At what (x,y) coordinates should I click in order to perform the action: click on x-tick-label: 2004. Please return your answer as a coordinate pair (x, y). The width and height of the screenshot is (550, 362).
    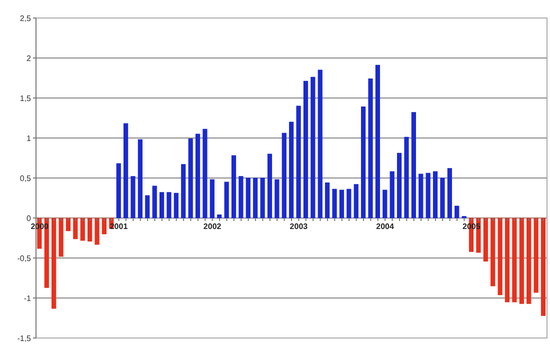
    Looking at the image, I should click on (385, 226).